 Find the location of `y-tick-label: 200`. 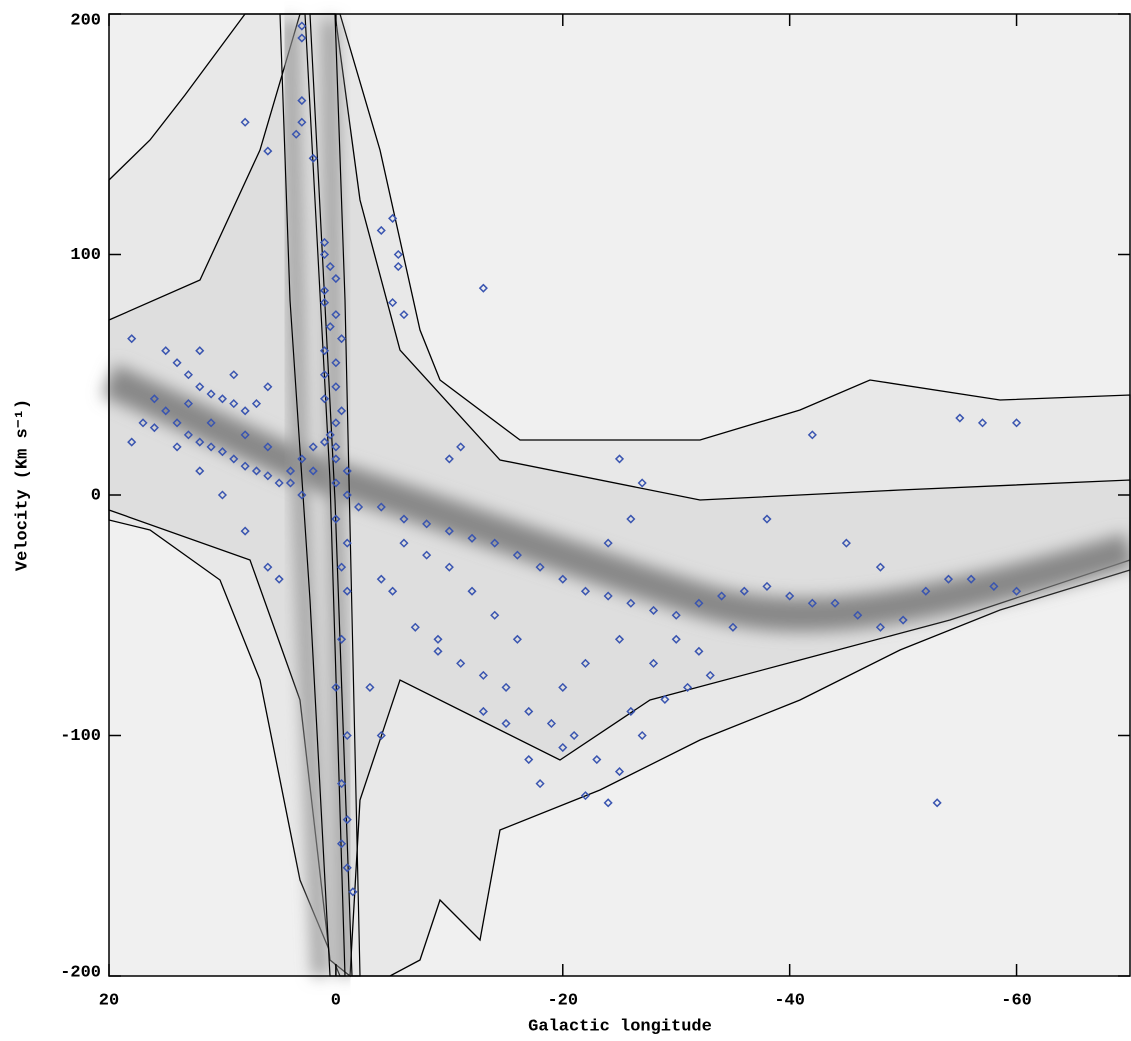

y-tick-label: 200 is located at coordinates (85, 20).